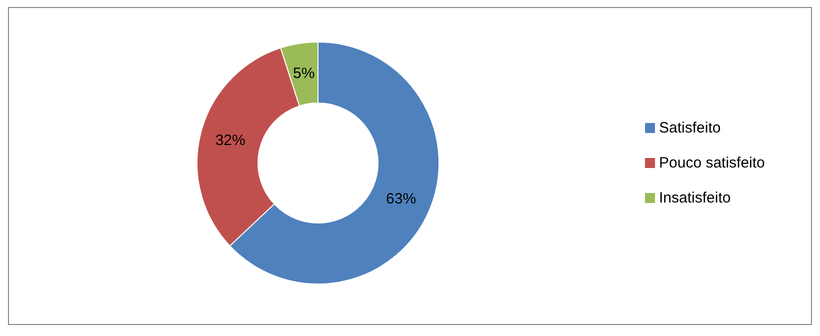  Describe the element at coordinates (401, 199) in the screenshot. I see `data-label: 63%` at that location.